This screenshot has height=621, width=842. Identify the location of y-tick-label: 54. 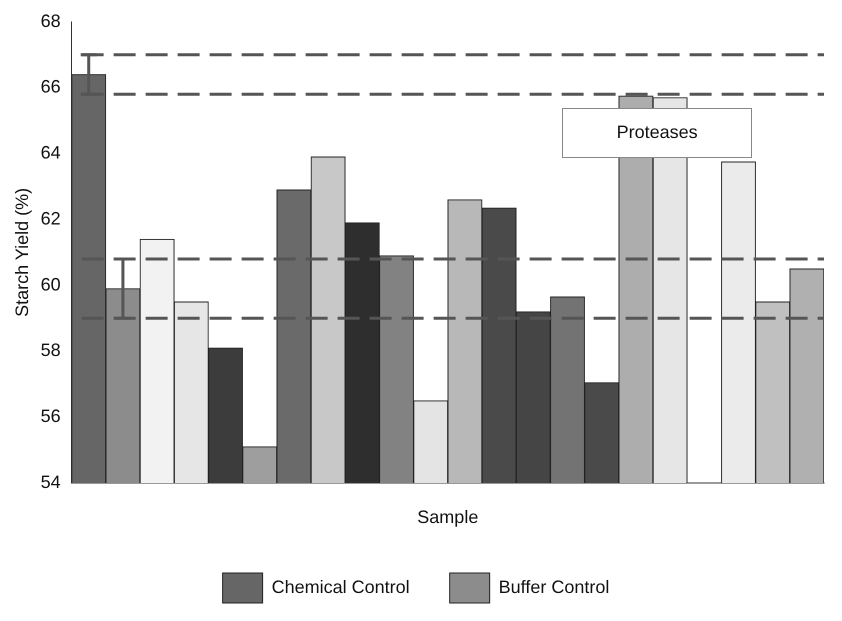
(50, 482).